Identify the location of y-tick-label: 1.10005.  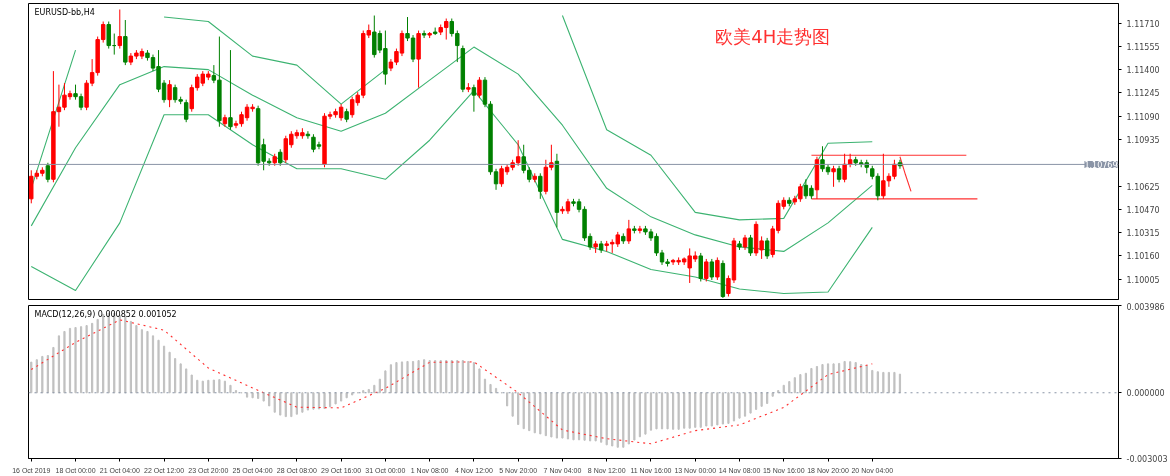
(1143, 280).